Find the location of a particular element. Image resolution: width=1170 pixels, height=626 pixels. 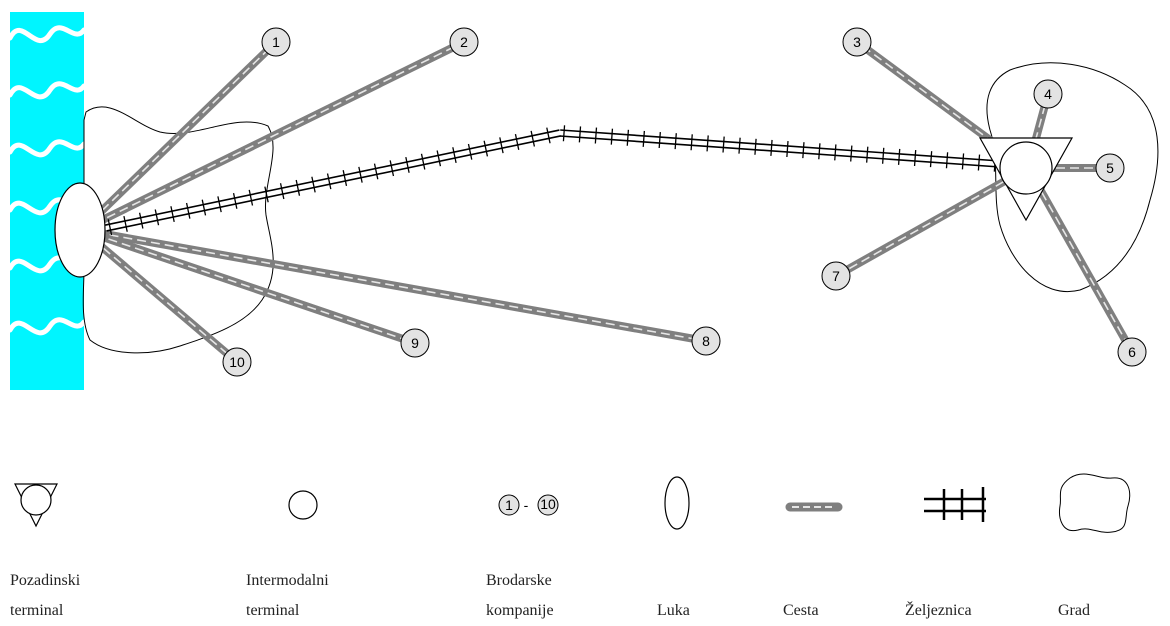

shipping-companies-icon: 1 - 10 is located at coordinates (528, 505).